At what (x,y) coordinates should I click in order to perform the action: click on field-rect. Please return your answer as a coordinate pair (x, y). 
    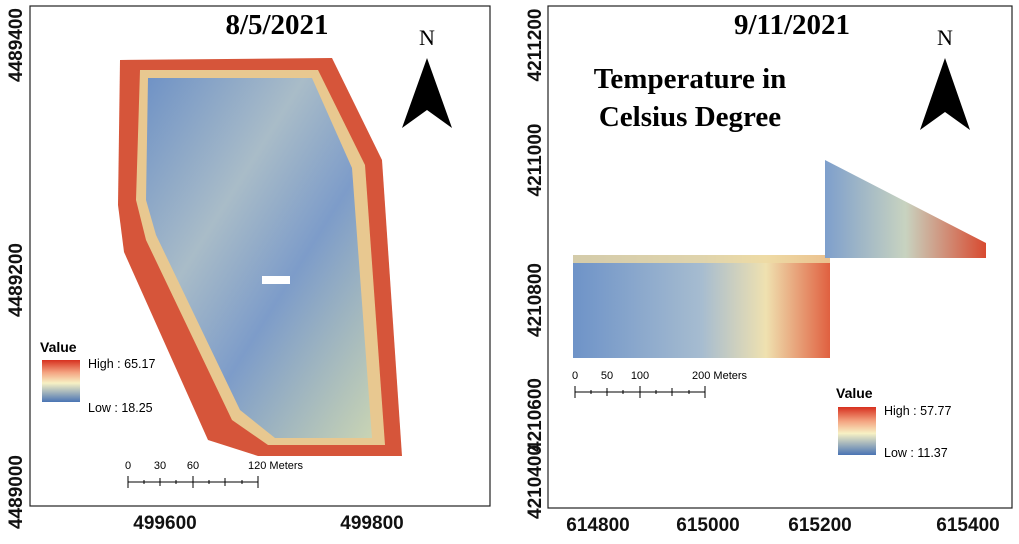
    Looking at the image, I should click on (701, 306).